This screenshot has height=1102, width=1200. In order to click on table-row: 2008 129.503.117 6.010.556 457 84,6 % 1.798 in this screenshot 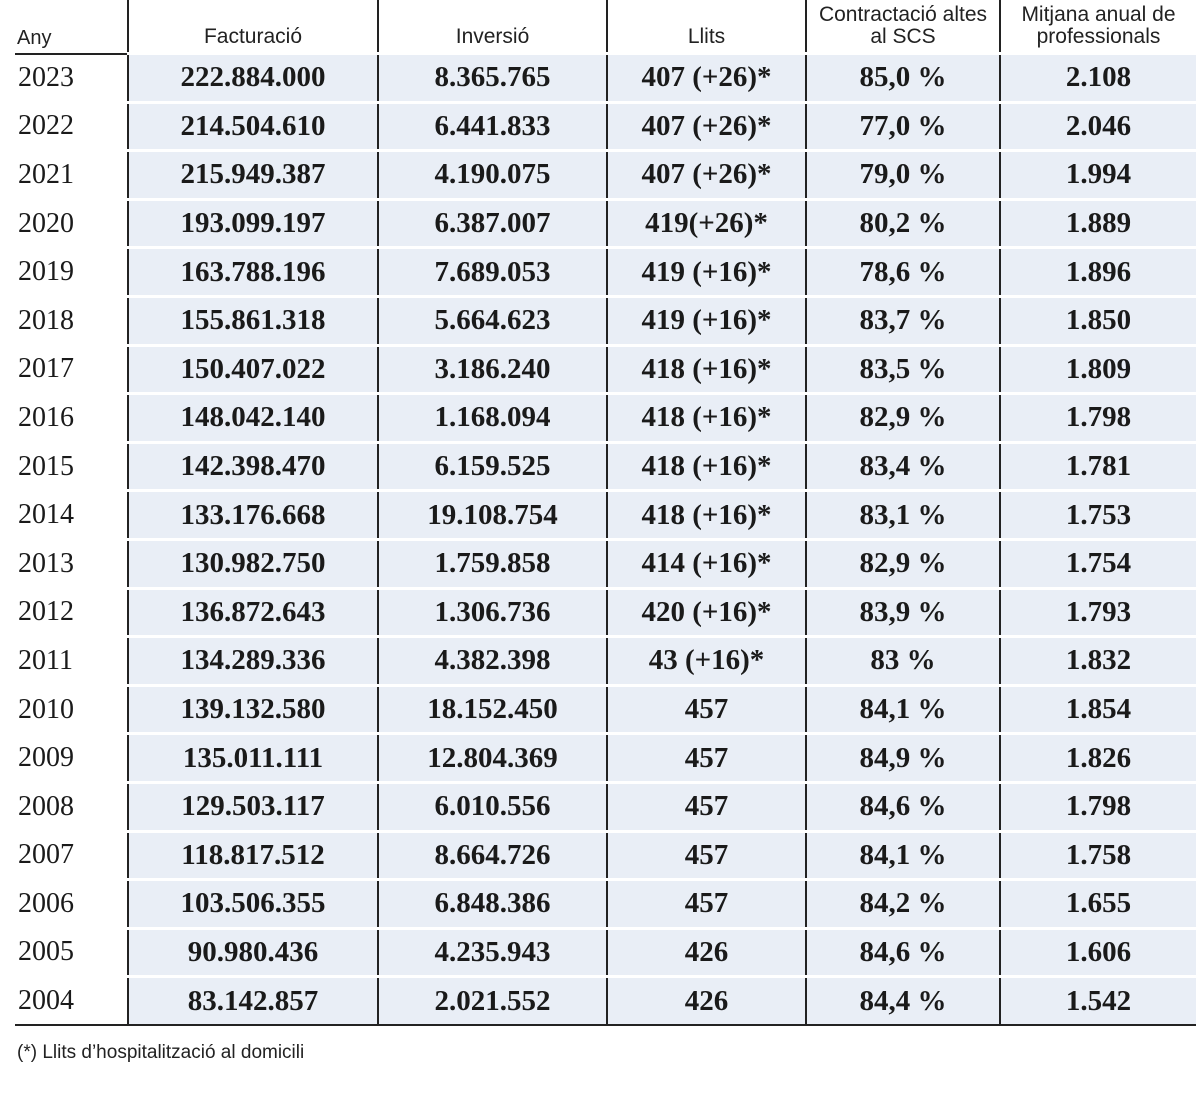, I will do `click(605, 805)`.